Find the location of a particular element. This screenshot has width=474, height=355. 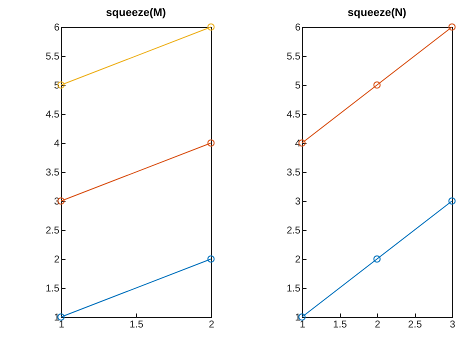

y-tick-label: 4 is located at coordinates (57, 144).